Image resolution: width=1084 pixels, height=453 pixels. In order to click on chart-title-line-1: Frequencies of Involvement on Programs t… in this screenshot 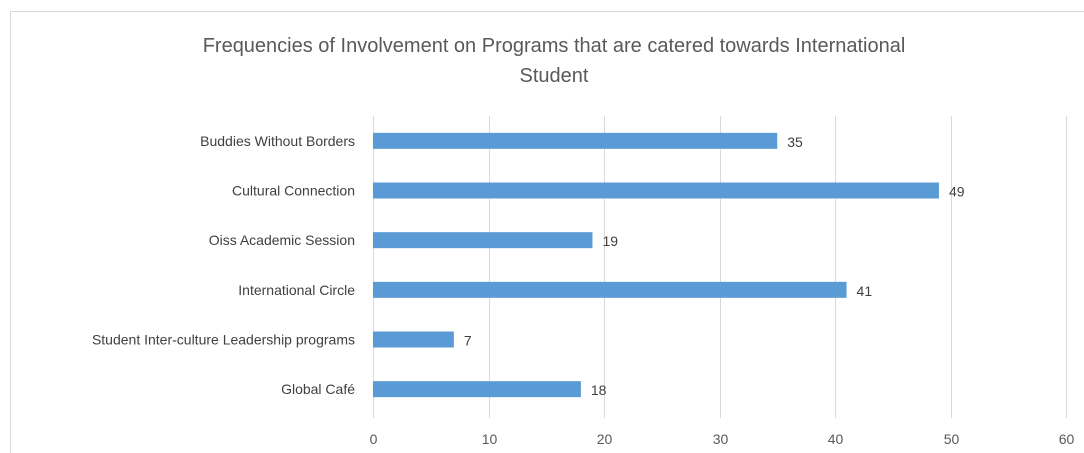, I will do `click(554, 46)`.